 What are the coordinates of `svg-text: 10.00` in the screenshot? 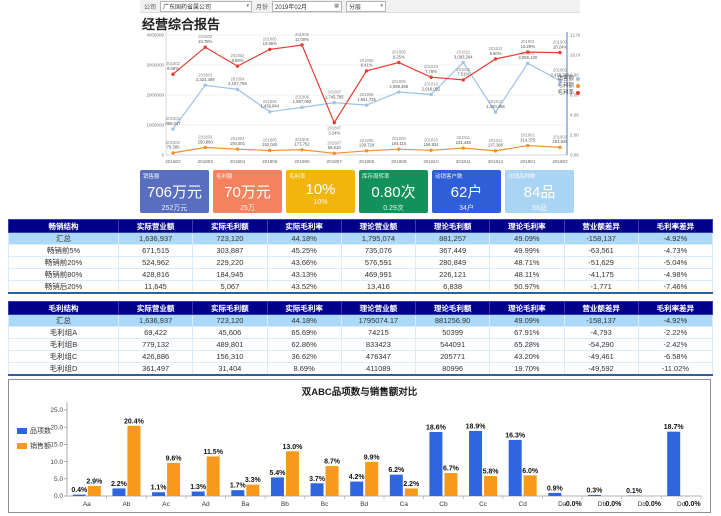 It's located at (575, 55).